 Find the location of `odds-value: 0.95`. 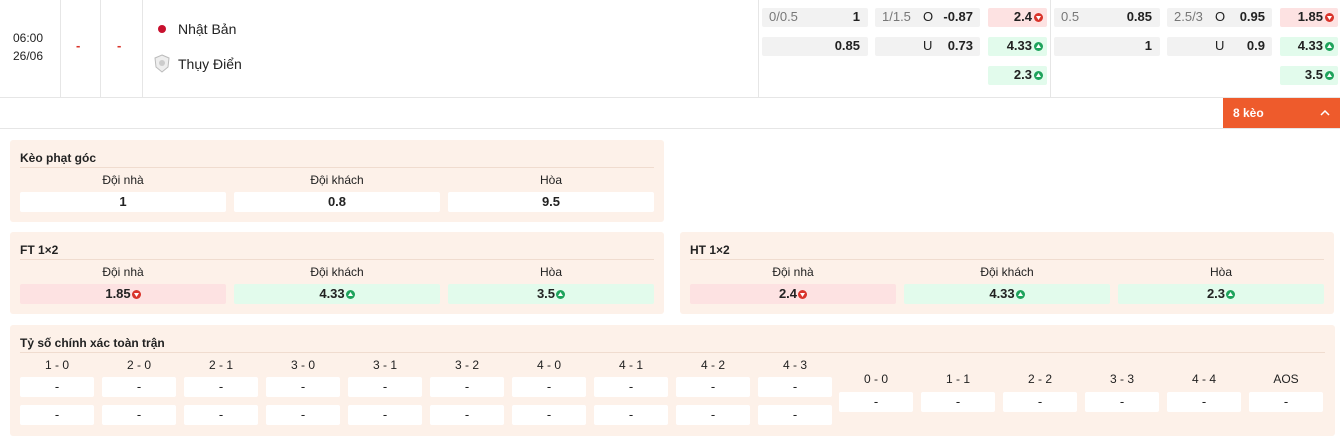

odds-value: 0.95 is located at coordinates (1252, 16).